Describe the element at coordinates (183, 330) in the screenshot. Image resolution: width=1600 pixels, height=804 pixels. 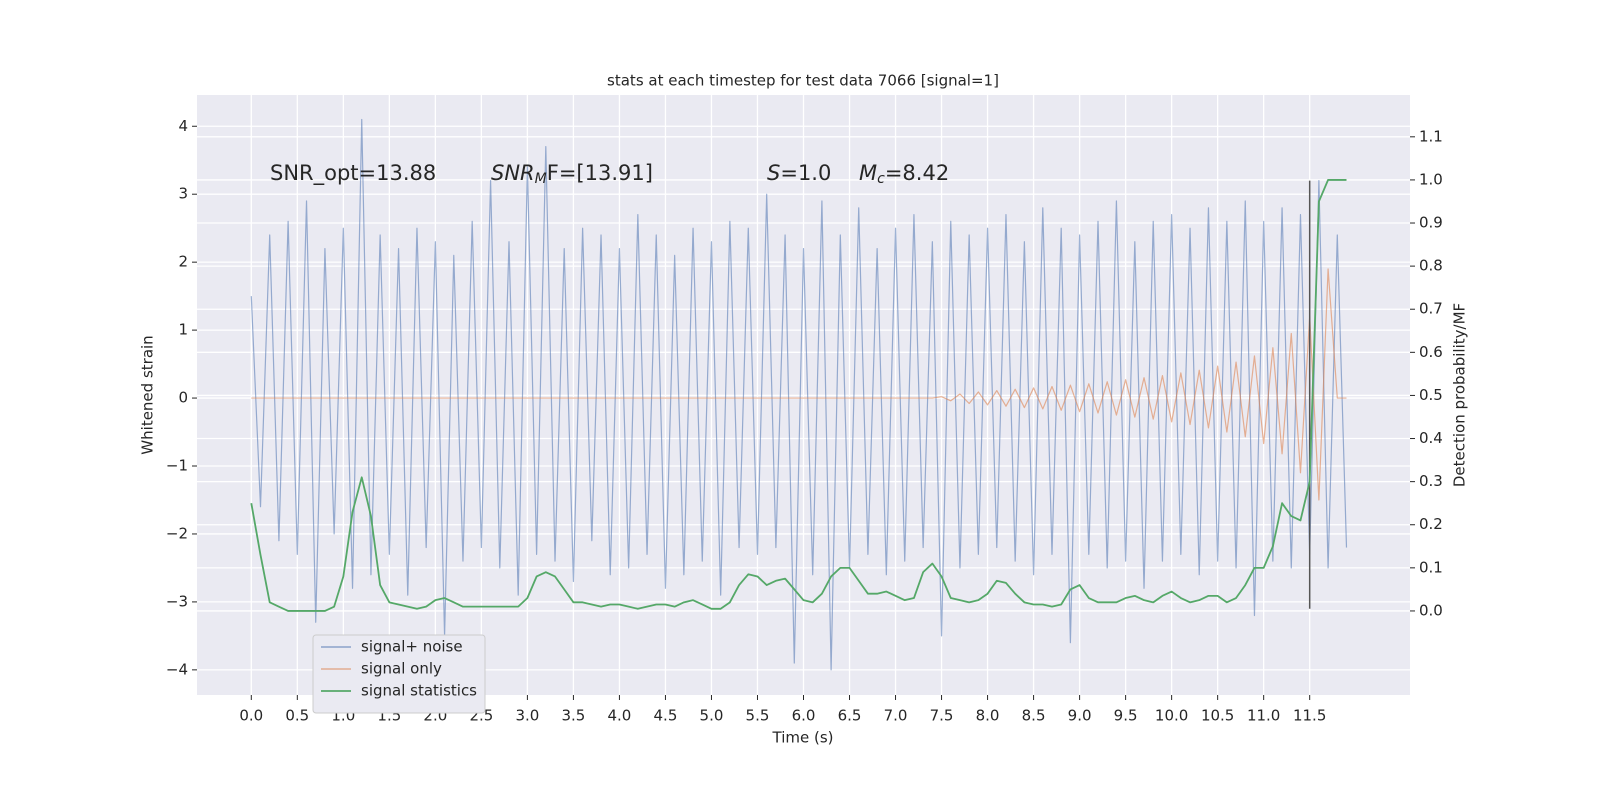
I see `y-tick-label: 1` at that location.